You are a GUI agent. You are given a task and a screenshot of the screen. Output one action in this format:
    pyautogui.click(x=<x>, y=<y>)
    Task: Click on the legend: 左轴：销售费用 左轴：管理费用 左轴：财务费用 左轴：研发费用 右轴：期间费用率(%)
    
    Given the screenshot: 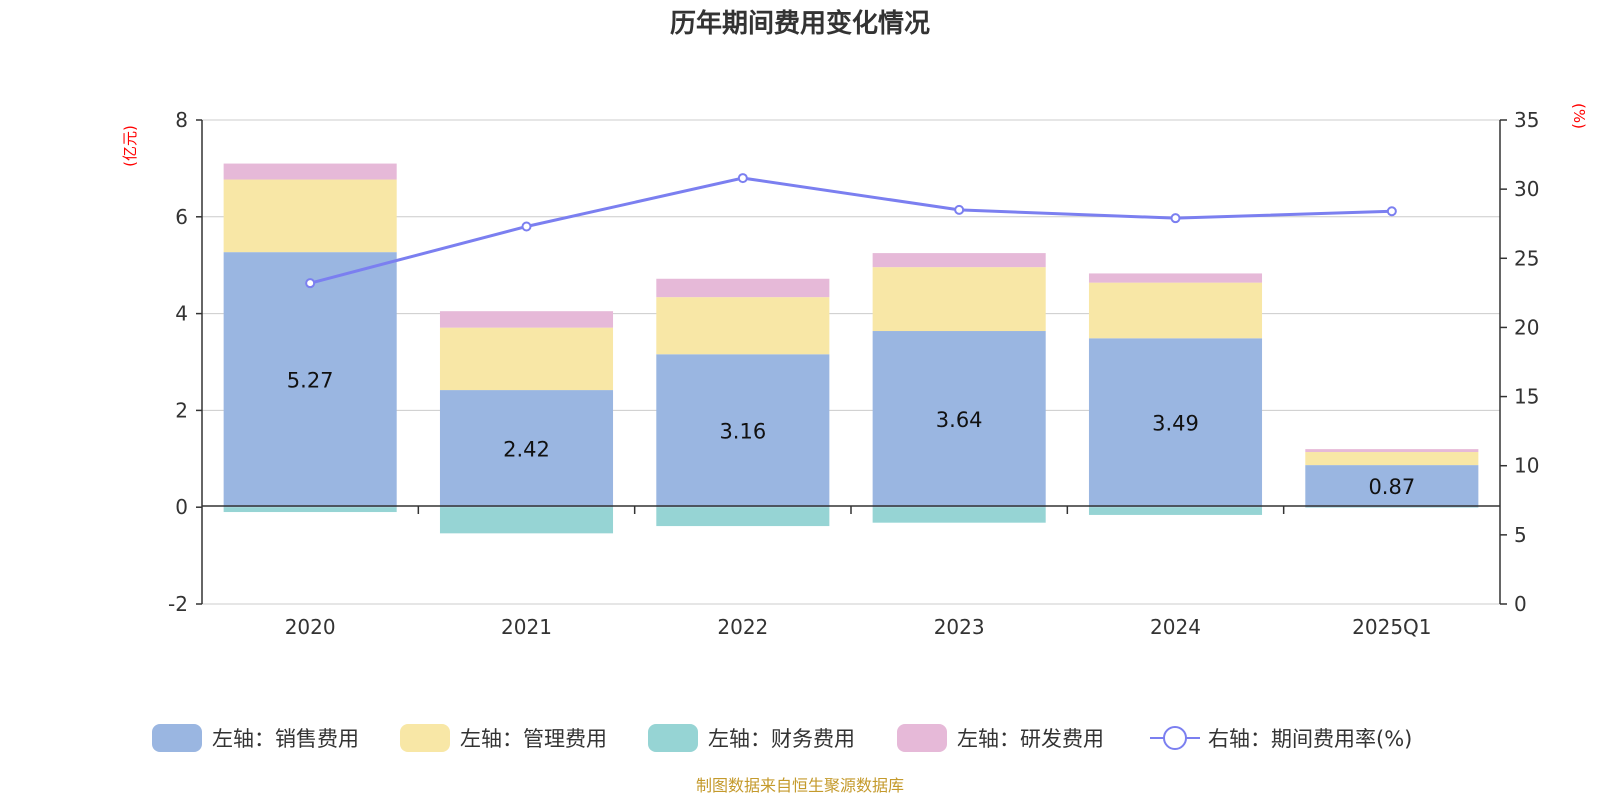 What is the action you would take?
    pyautogui.click(x=782, y=738)
    